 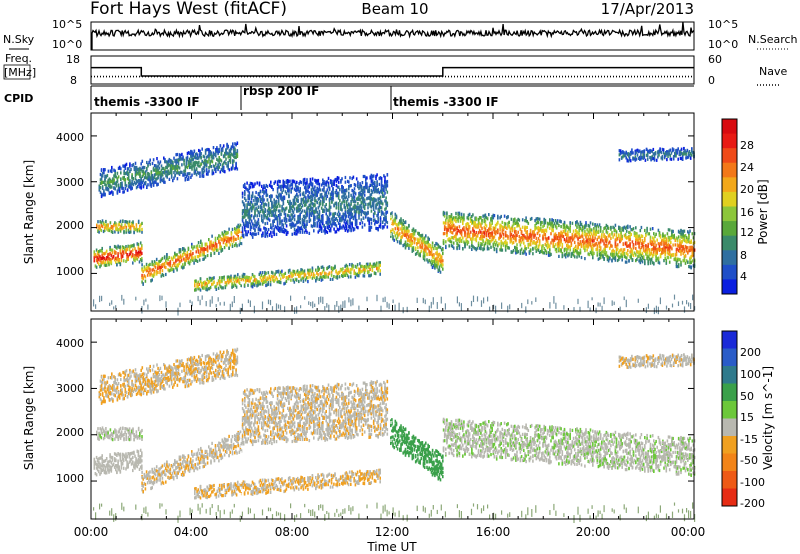 I want to click on nave-right-tick-top: 60, so click(x=715, y=59).